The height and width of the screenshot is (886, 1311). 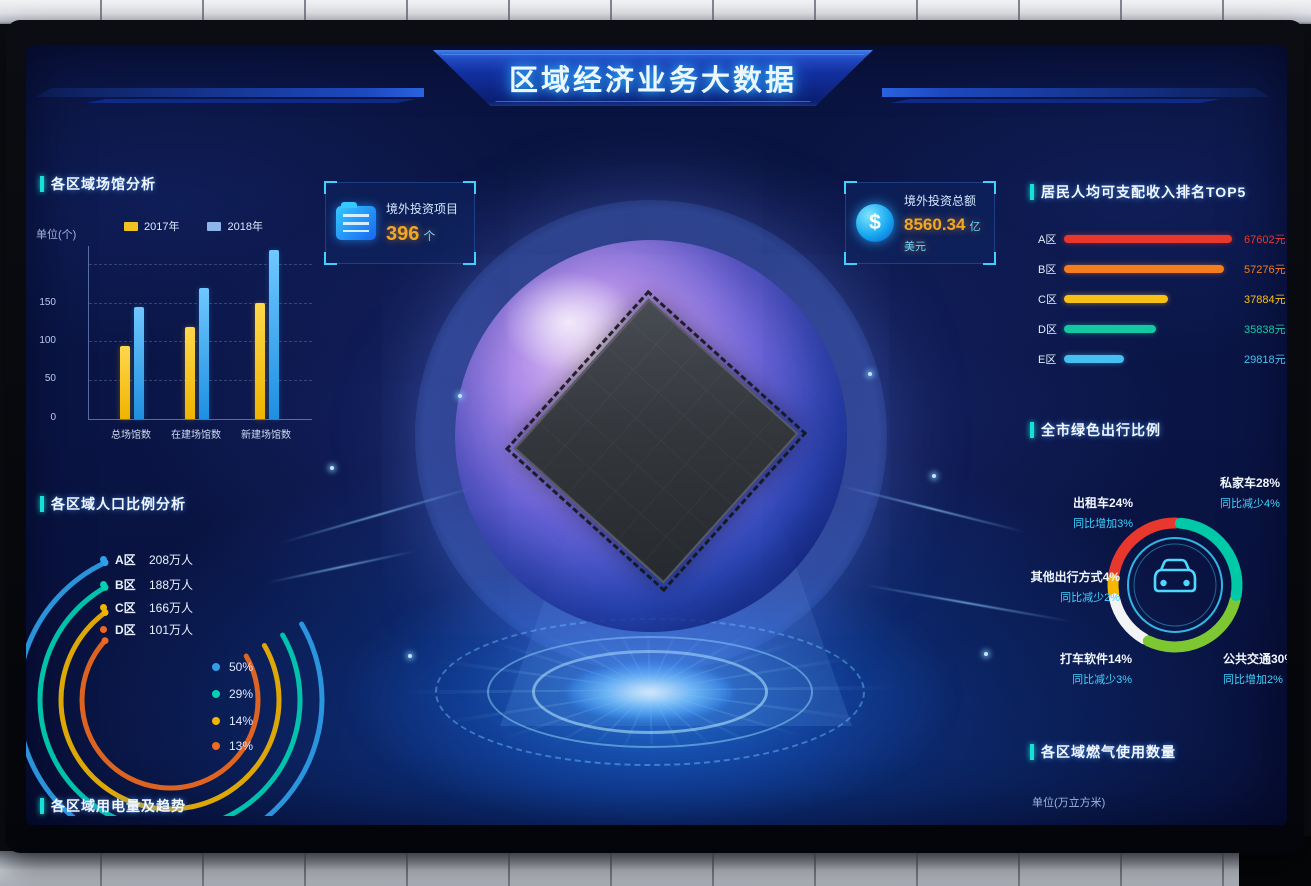 I want to click on row-value: 188万人, so click(x=171, y=585).